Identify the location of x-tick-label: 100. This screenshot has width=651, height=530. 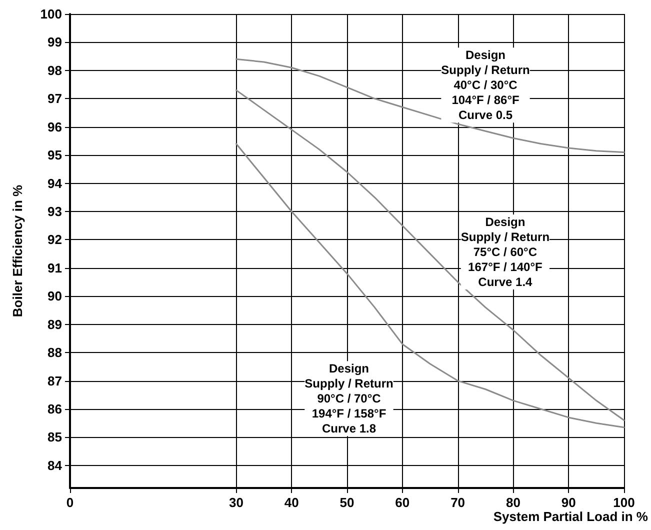
(624, 502).